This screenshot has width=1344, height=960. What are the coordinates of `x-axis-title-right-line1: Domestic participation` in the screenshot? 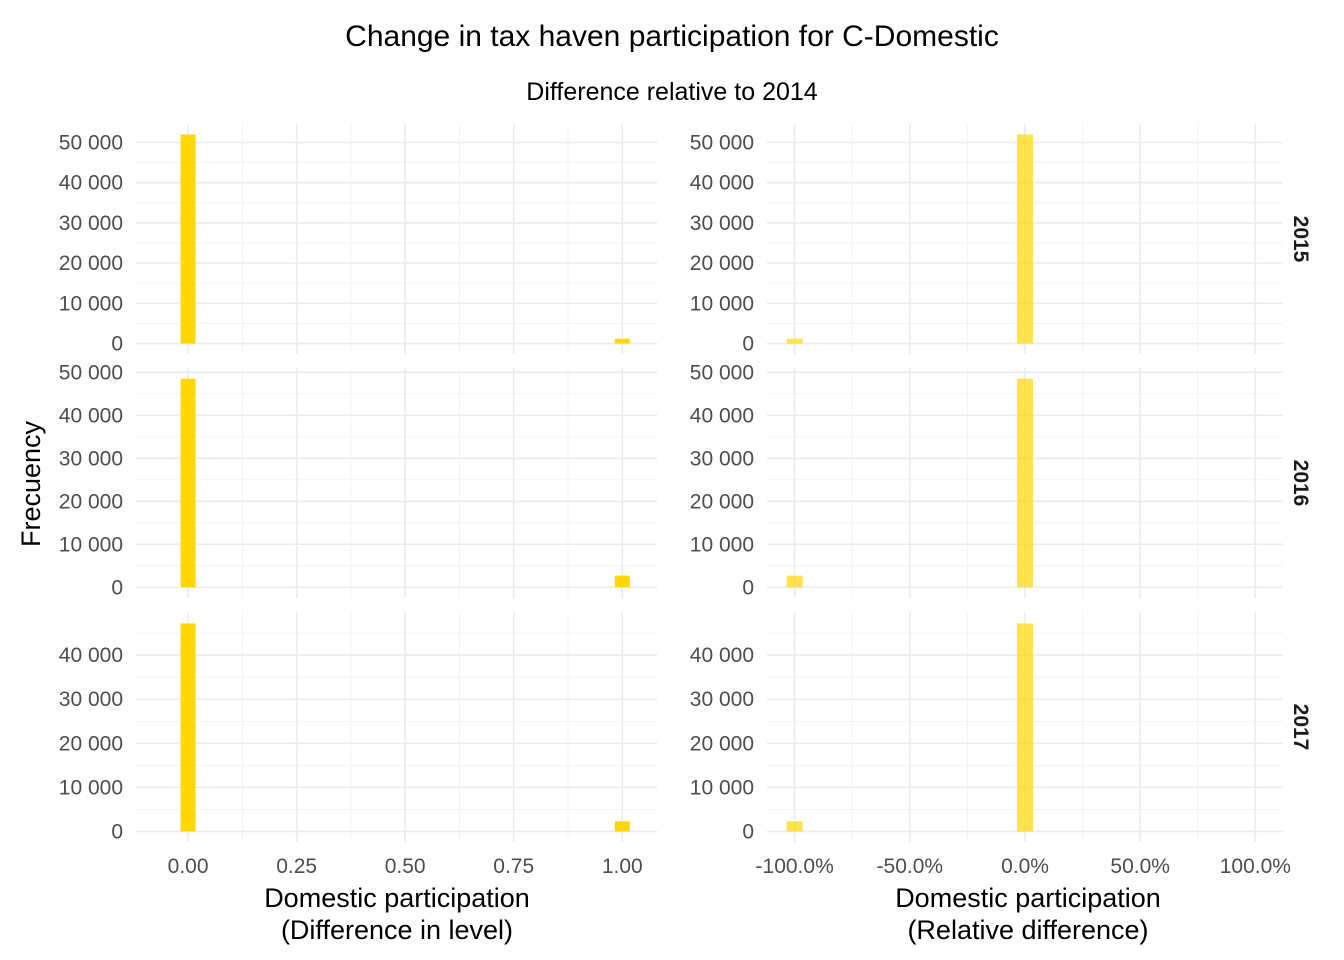 It's located at (1028, 898).